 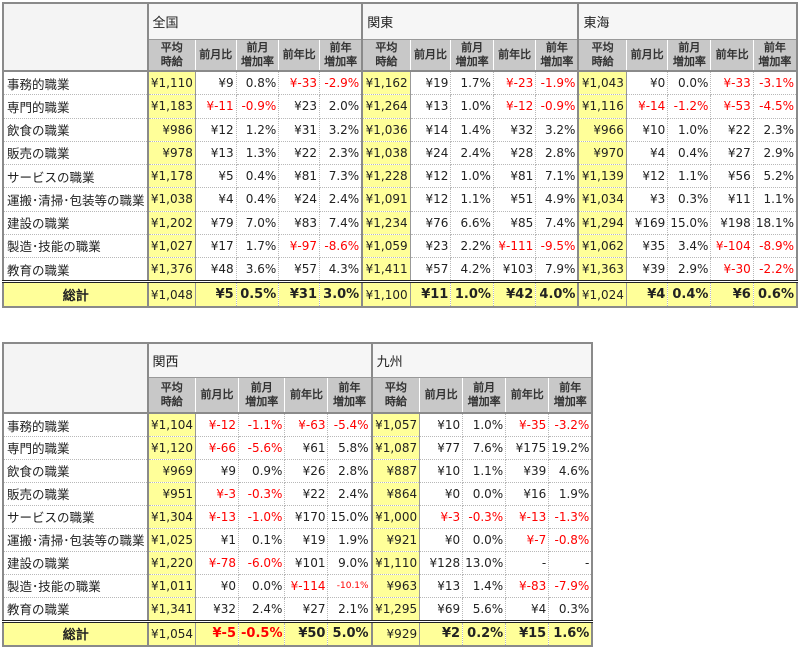 What do you see at coordinates (341, 222) in the screenshot?
I see `yoy-rate-cell: 7.4%` at bounding box center [341, 222].